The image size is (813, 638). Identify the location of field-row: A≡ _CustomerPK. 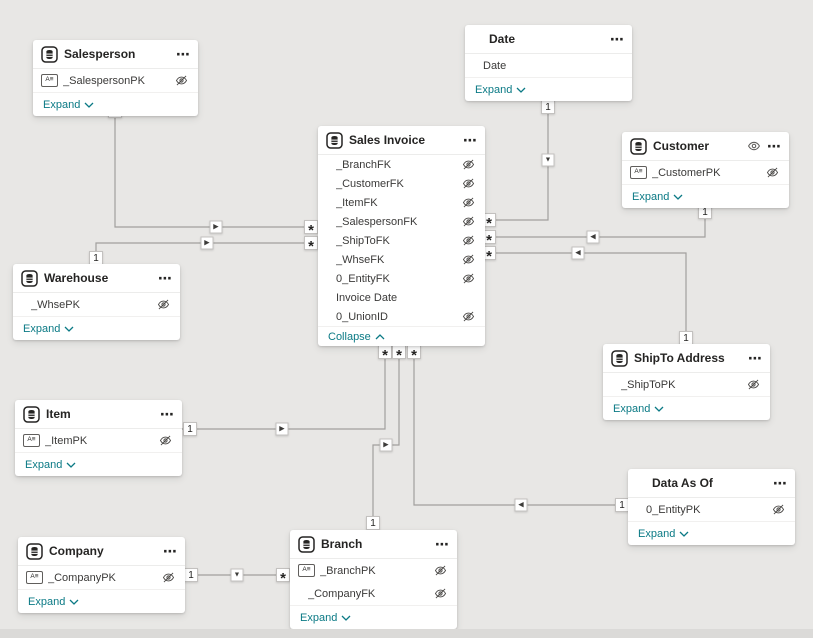
(705, 172).